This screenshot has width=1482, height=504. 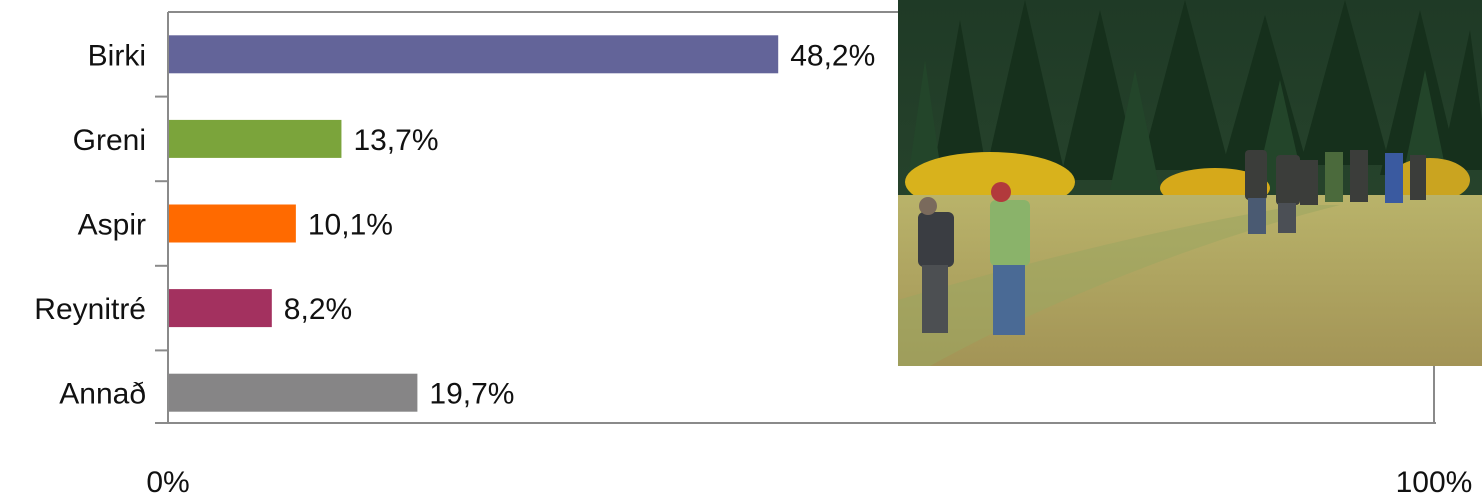 What do you see at coordinates (167, 482) in the screenshot?
I see `x-tick-label-min: 0%` at bounding box center [167, 482].